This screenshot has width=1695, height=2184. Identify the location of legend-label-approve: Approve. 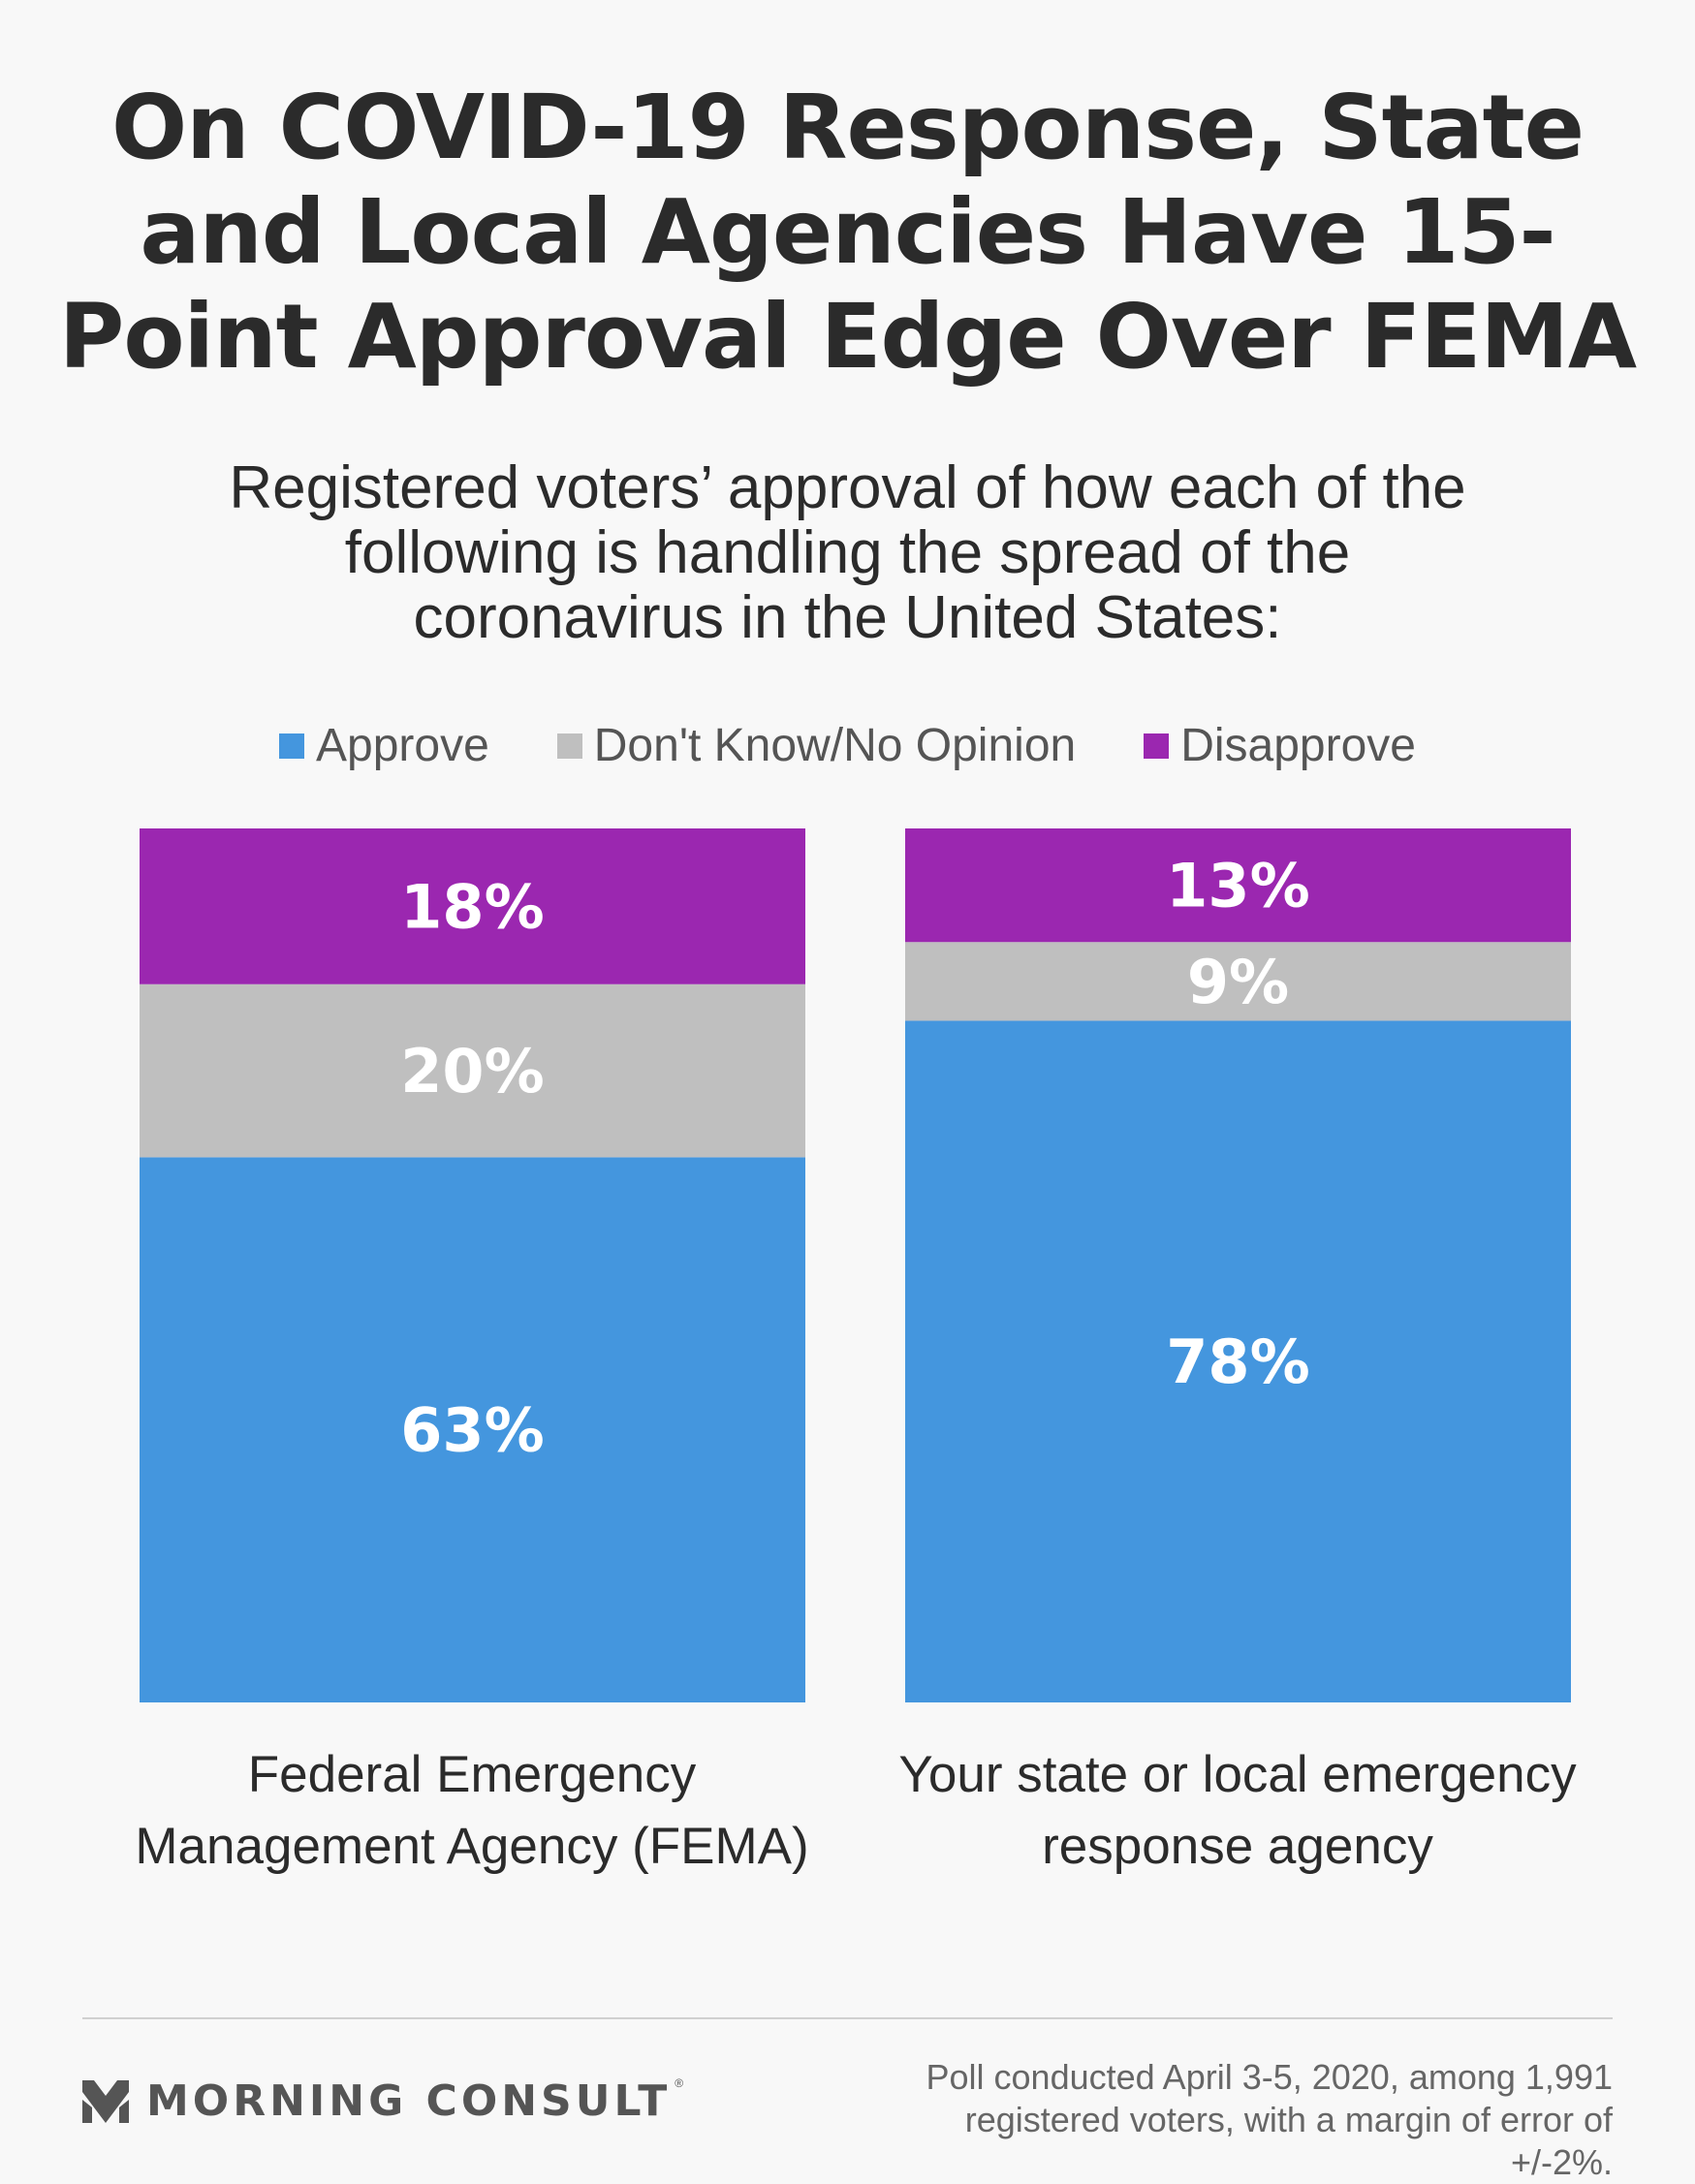
(402, 746).